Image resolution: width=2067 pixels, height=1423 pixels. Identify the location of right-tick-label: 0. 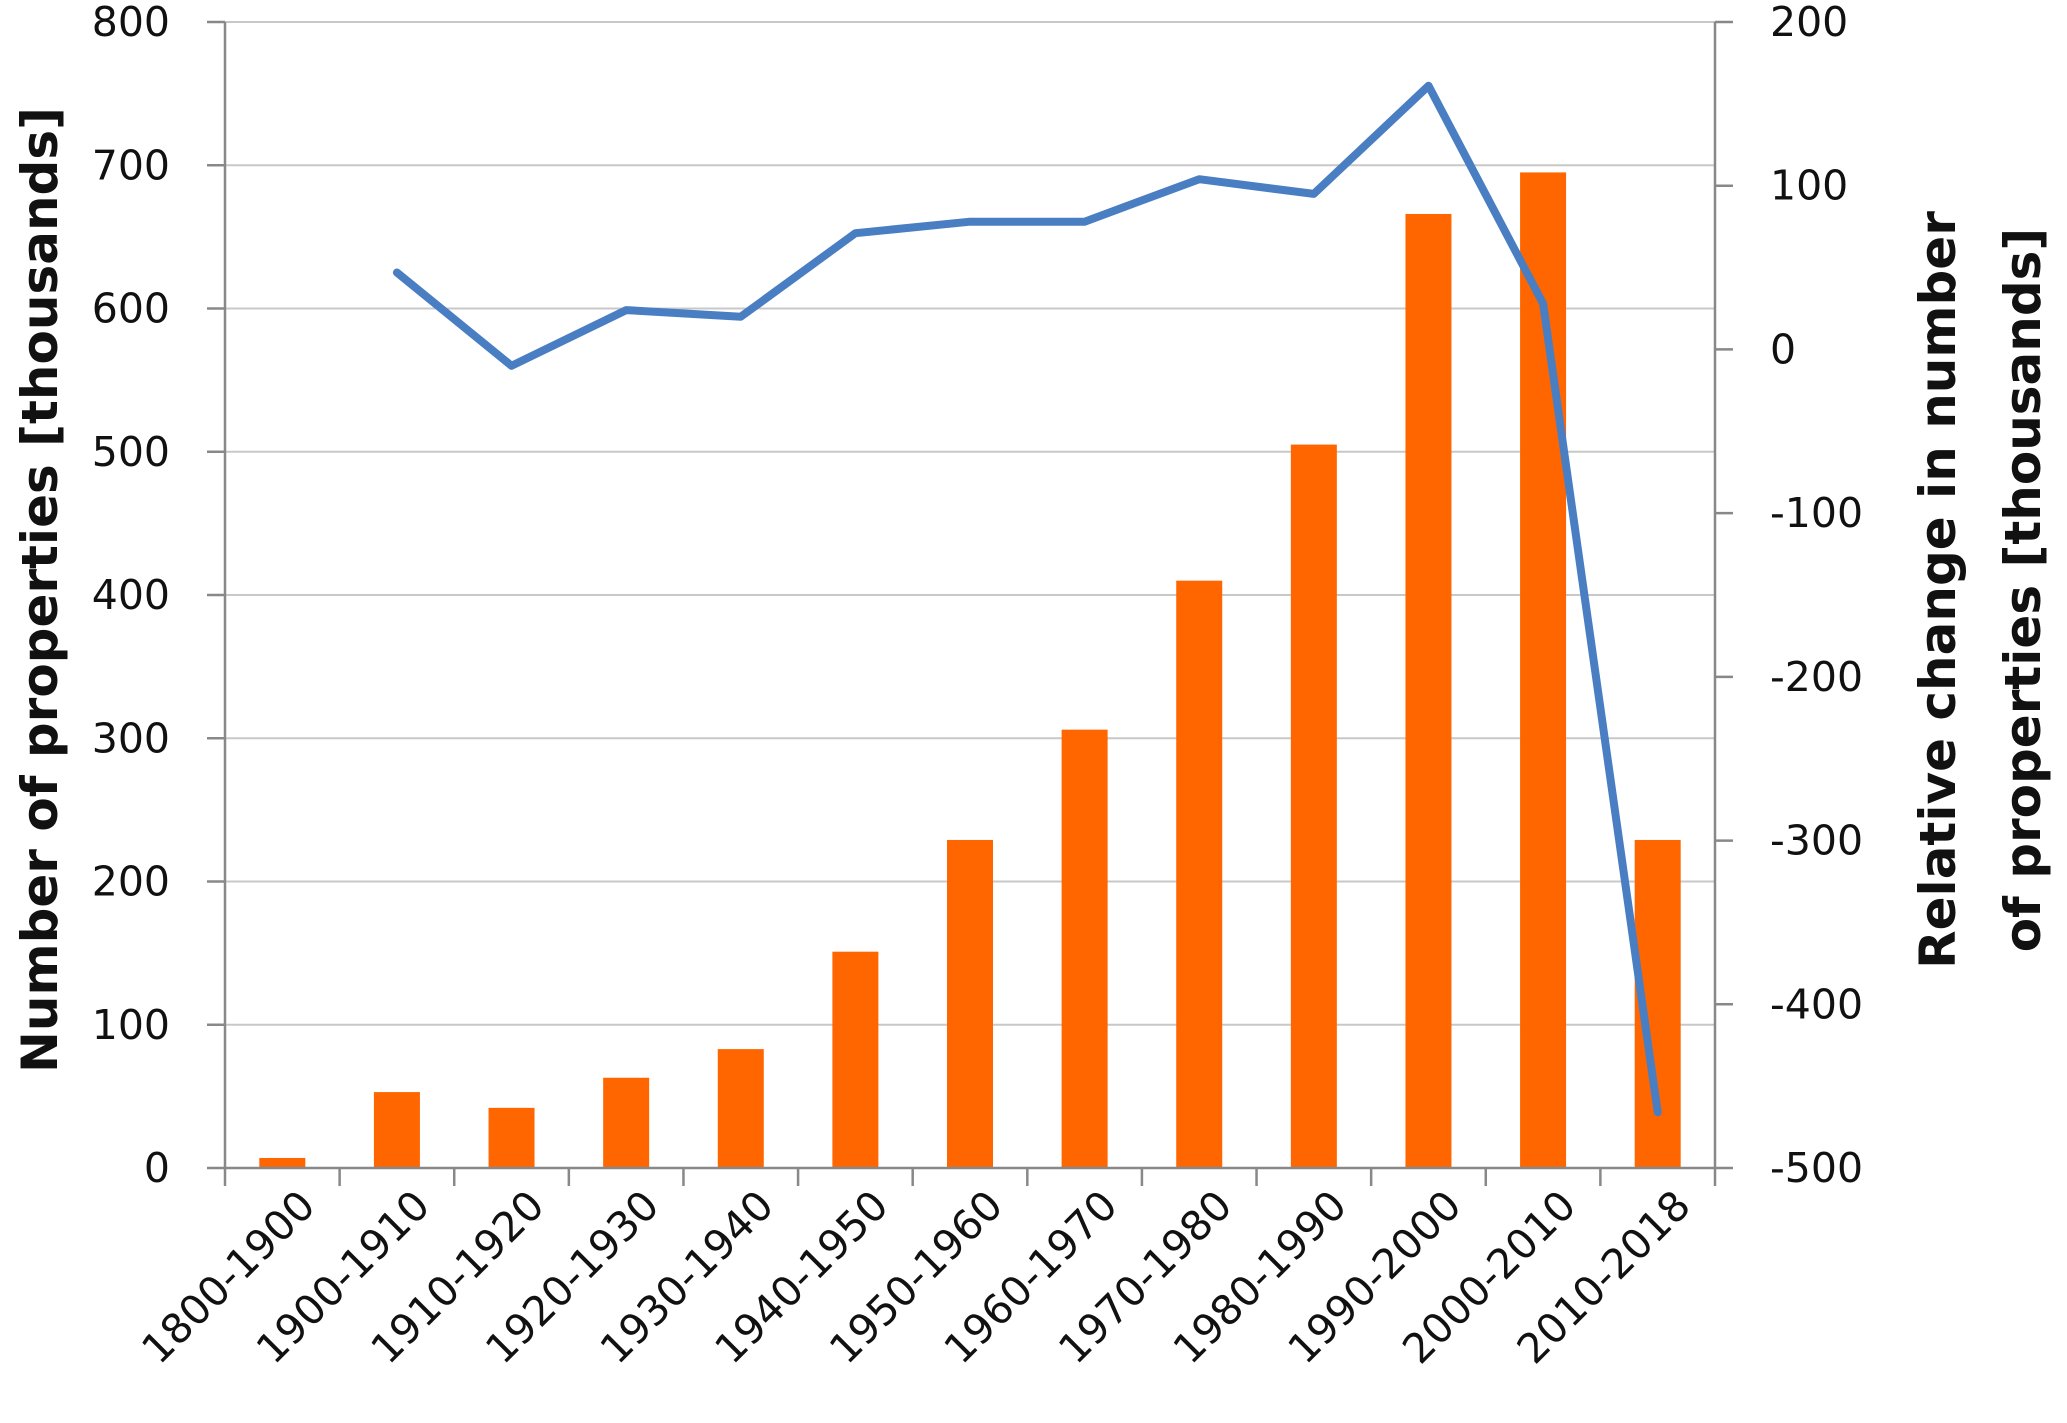
(1783, 349).